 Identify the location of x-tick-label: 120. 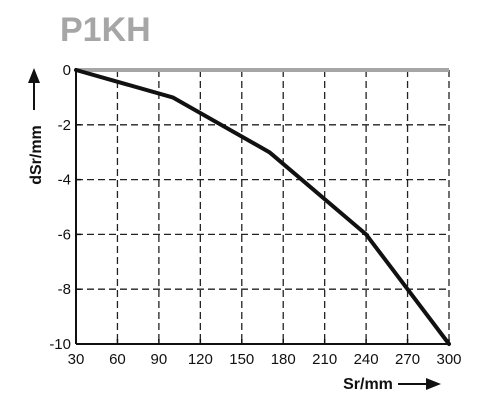
(200, 359).